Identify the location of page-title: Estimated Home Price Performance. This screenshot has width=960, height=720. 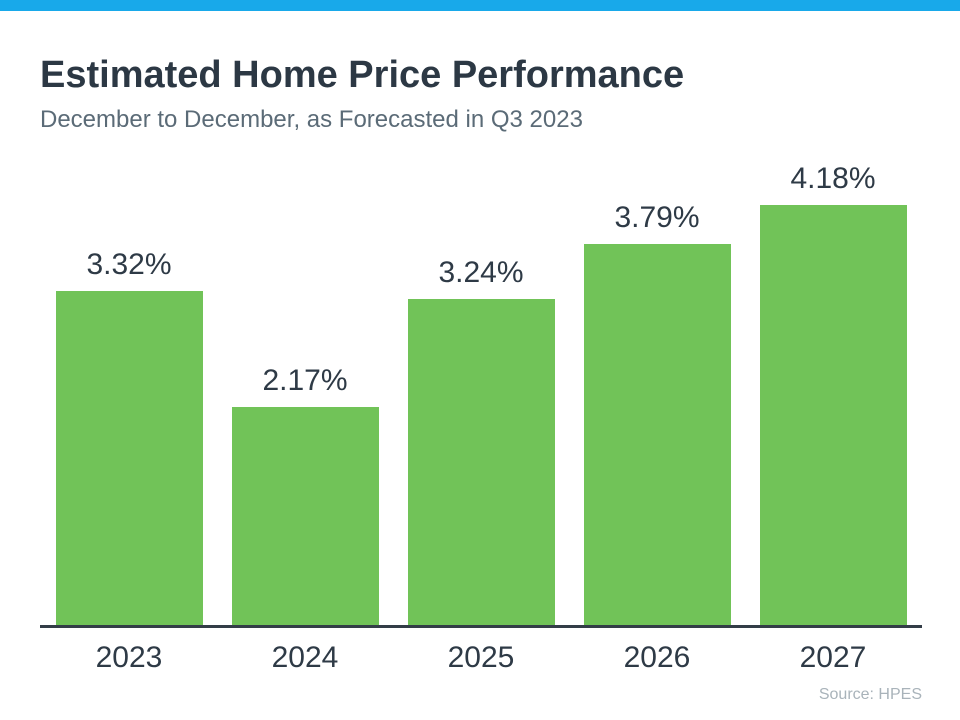
(362, 75).